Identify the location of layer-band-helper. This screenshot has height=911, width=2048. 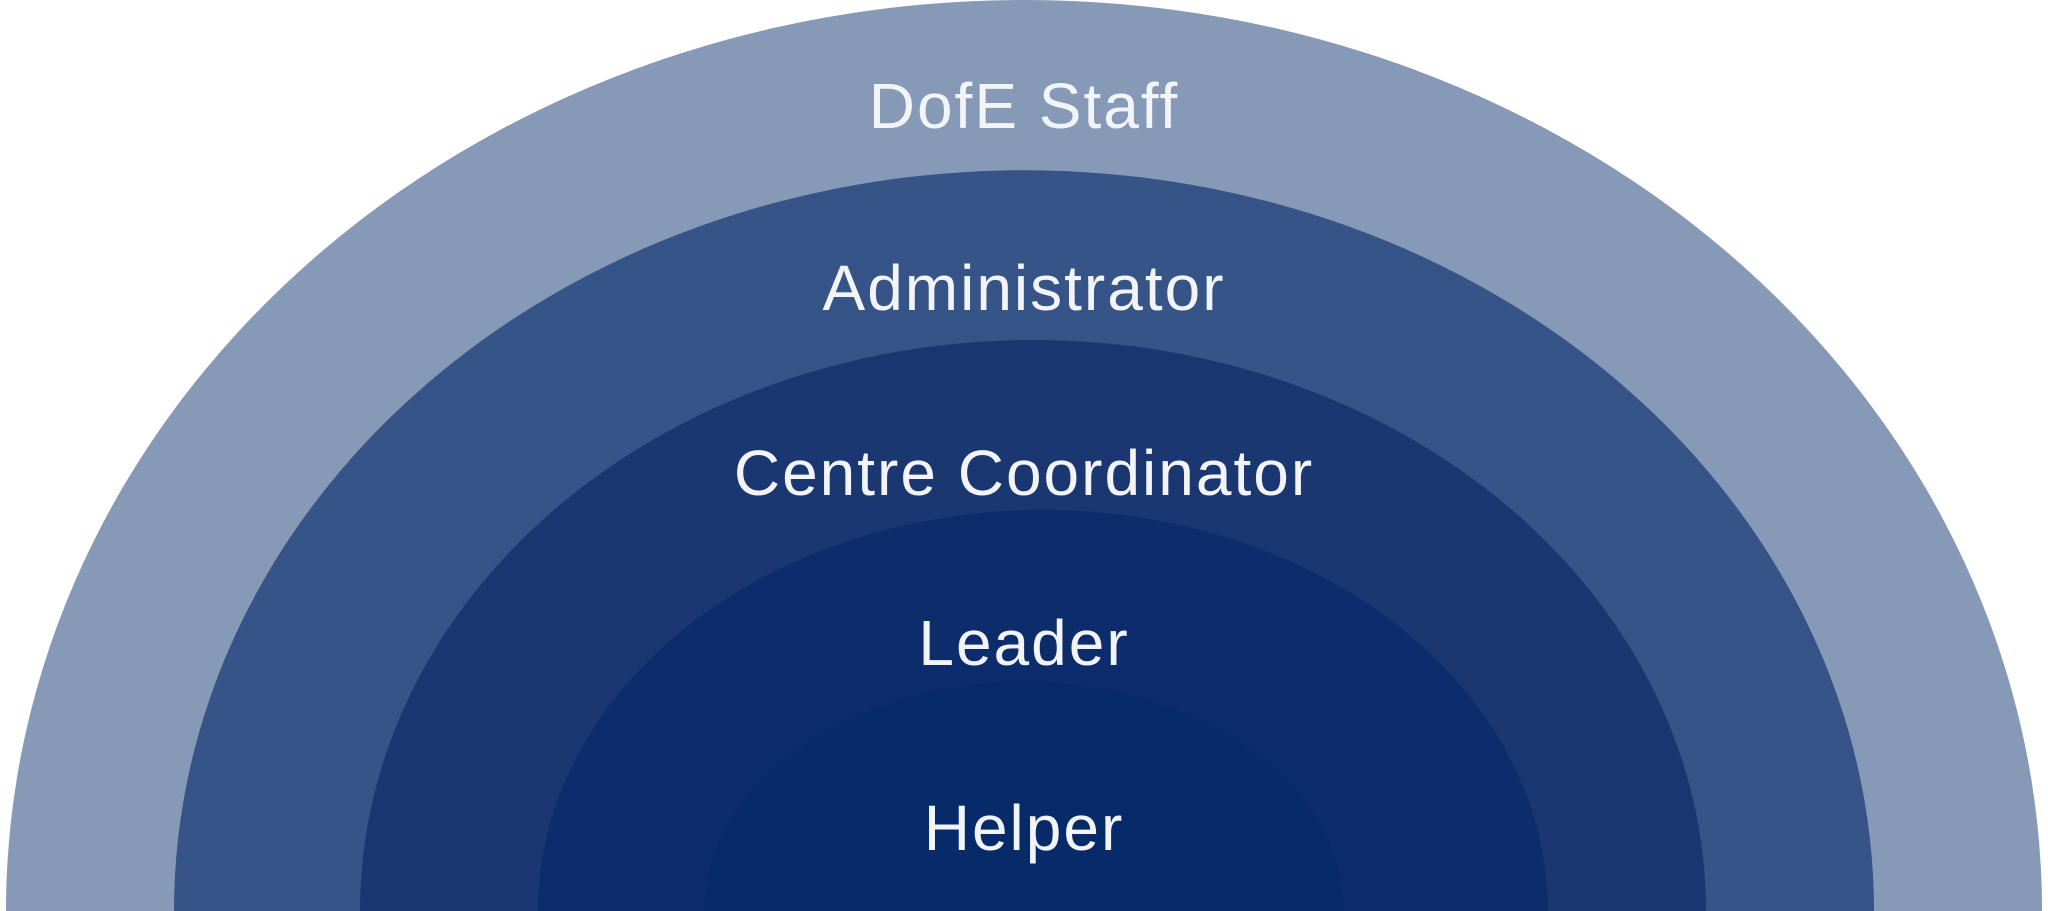
(1024, 796).